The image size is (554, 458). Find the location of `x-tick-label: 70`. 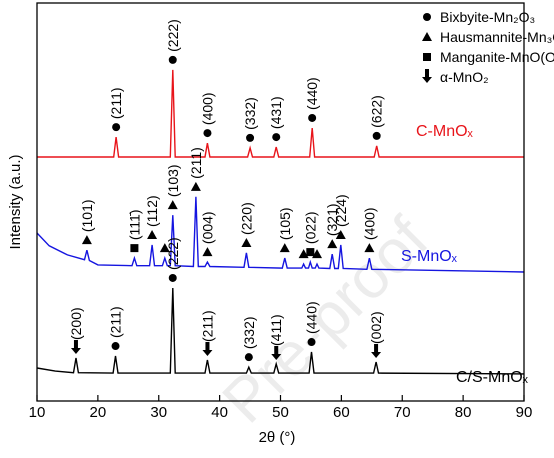

x-tick-label: 70 is located at coordinates (402, 412).